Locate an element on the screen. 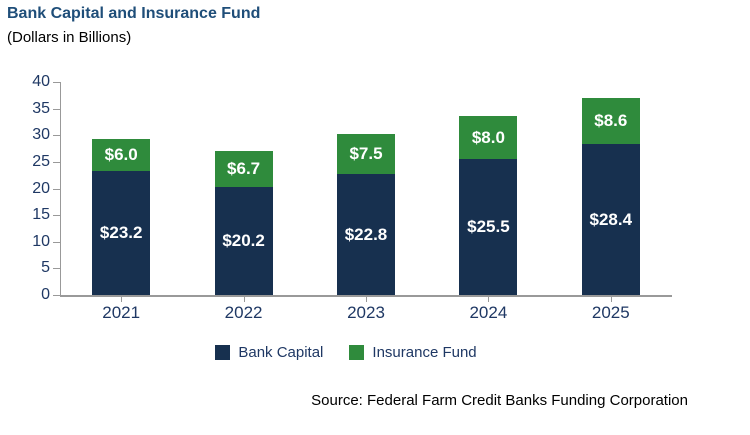 The image size is (750, 435). y-axis-label: 0 is located at coordinates (45, 294).